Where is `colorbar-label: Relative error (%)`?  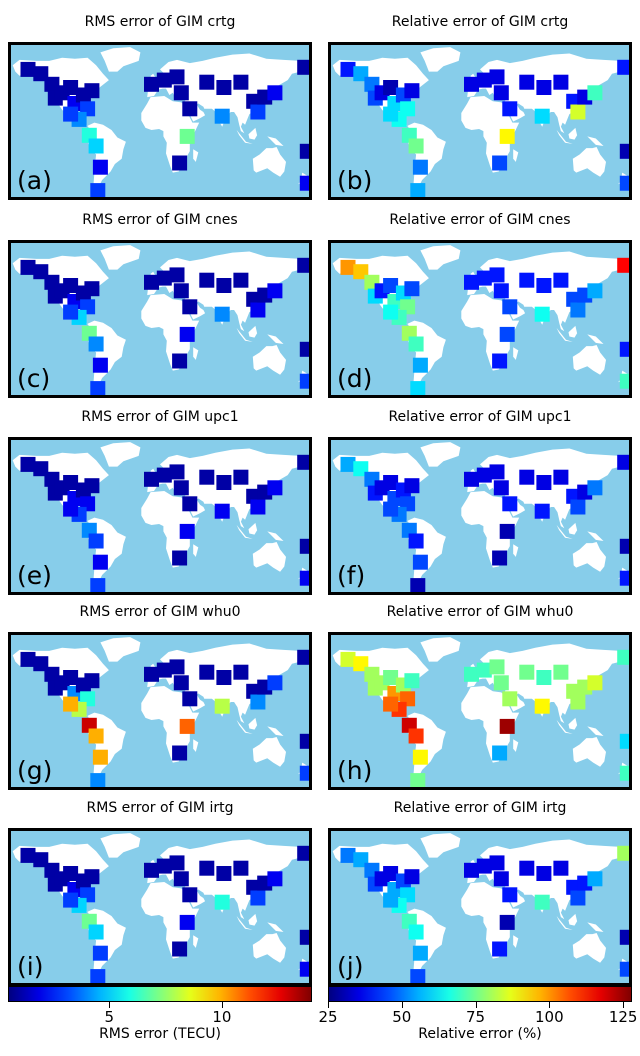
colorbar-label: Relative error (%) is located at coordinates (480, 1034).